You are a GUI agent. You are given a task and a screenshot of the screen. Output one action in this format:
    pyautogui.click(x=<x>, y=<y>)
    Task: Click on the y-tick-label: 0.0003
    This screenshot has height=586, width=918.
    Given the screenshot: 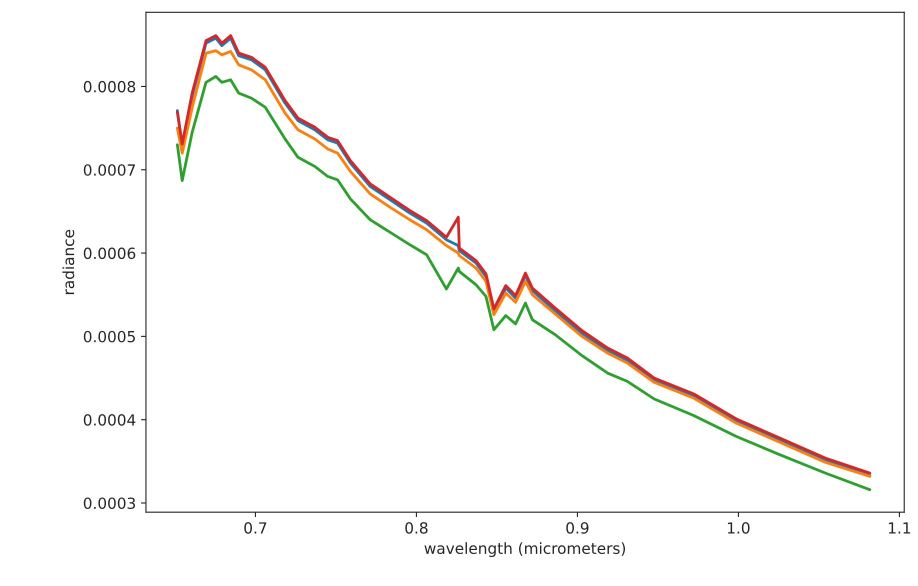 What is the action you would take?
    pyautogui.click(x=110, y=503)
    